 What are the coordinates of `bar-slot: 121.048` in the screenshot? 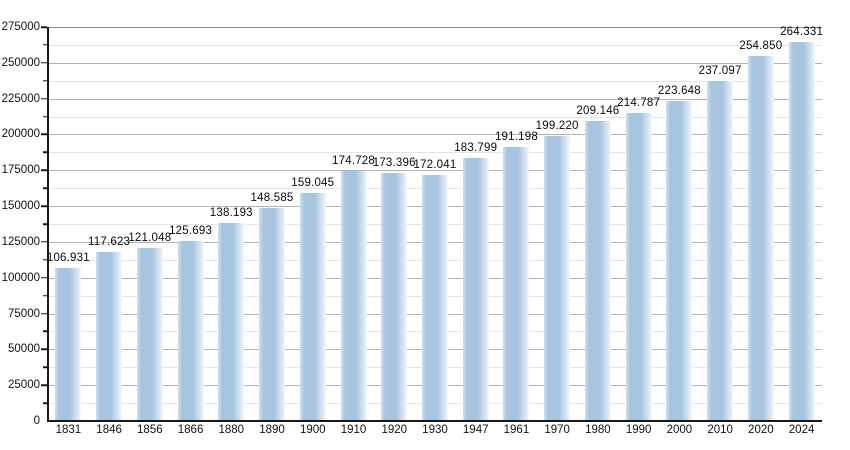 It's located at (150, 224).